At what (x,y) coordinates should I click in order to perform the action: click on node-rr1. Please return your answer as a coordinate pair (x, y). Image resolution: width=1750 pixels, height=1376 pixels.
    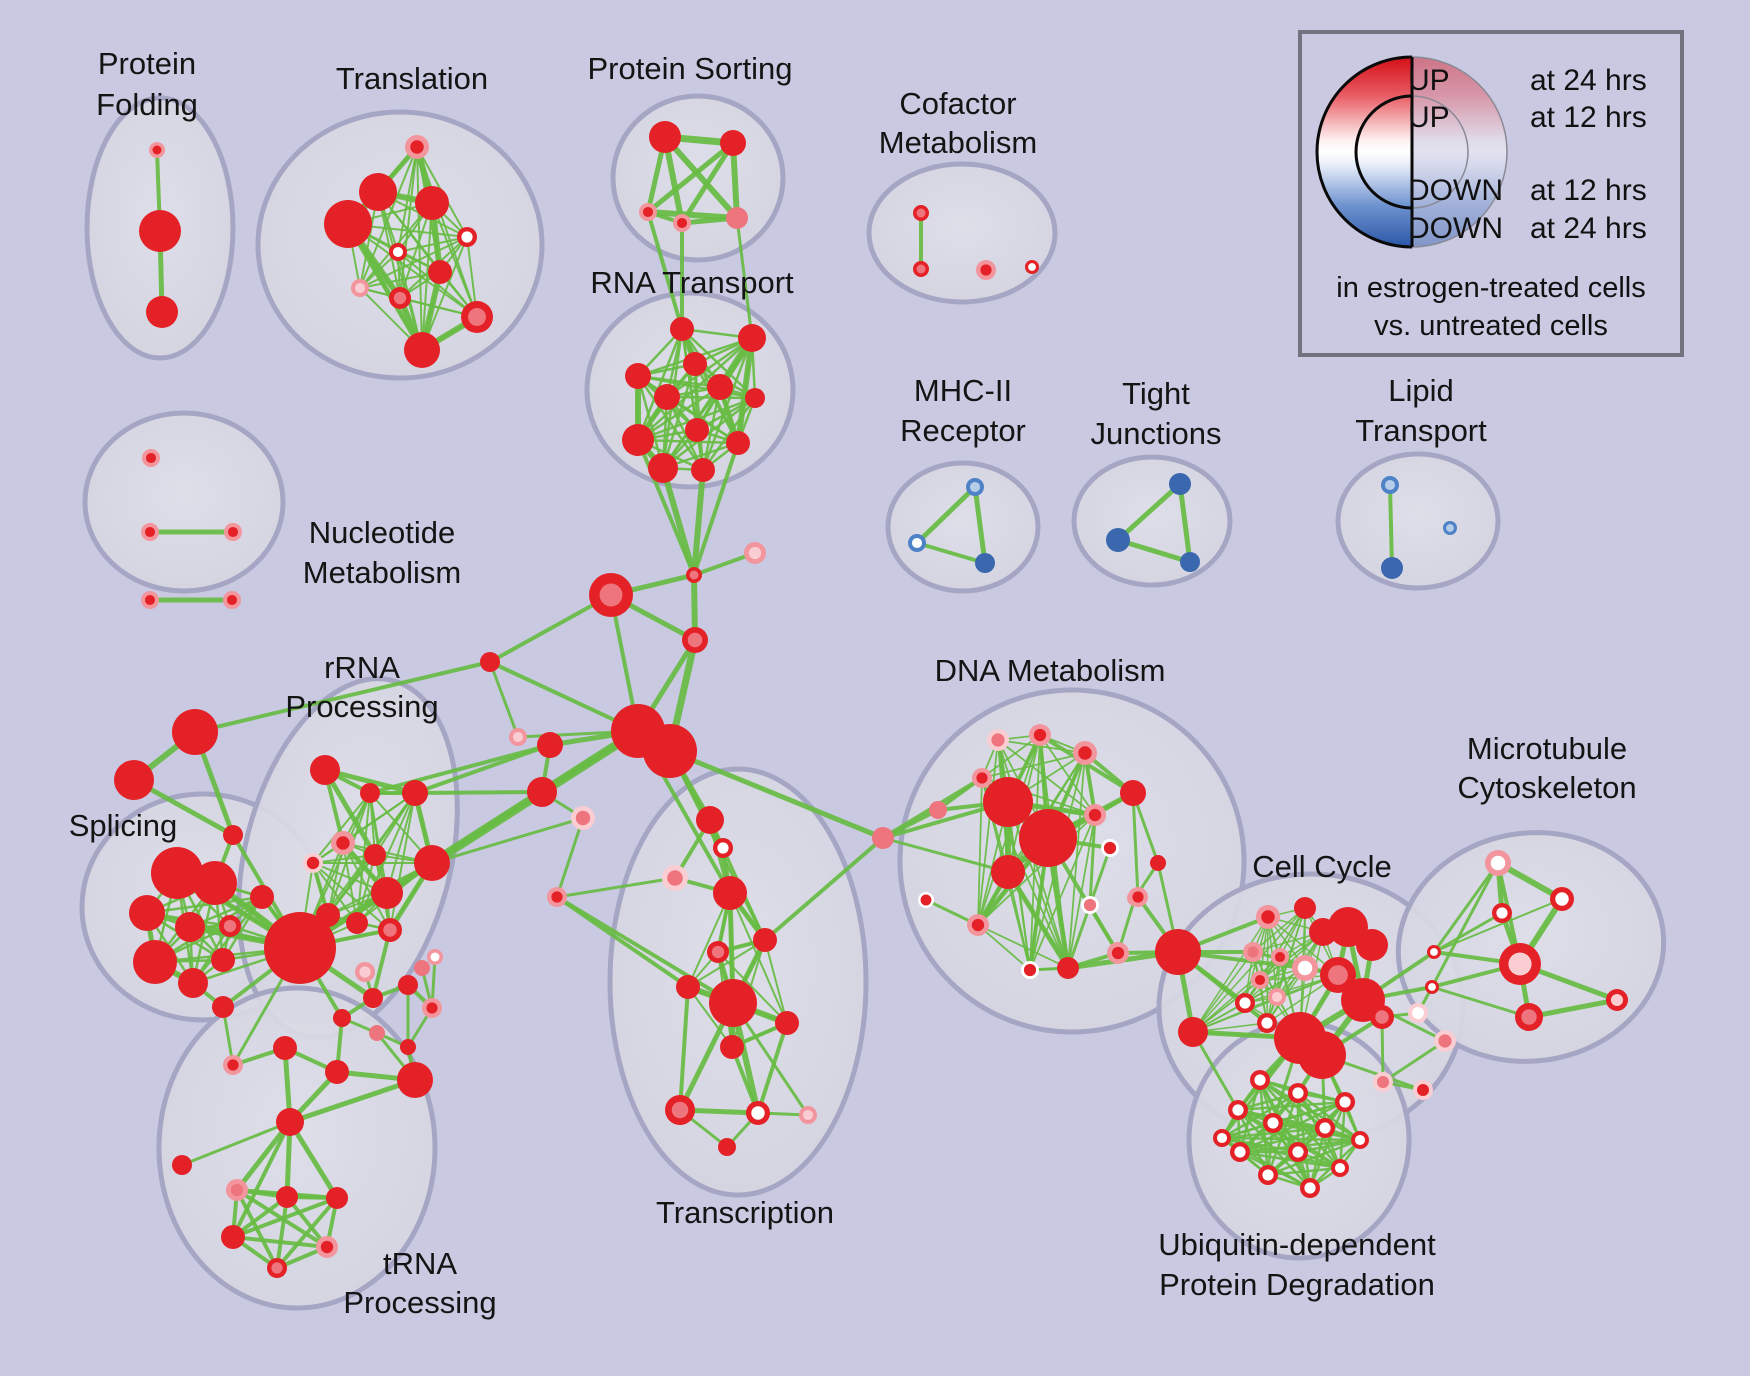
    Looking at the image, I should click on (325, 770).